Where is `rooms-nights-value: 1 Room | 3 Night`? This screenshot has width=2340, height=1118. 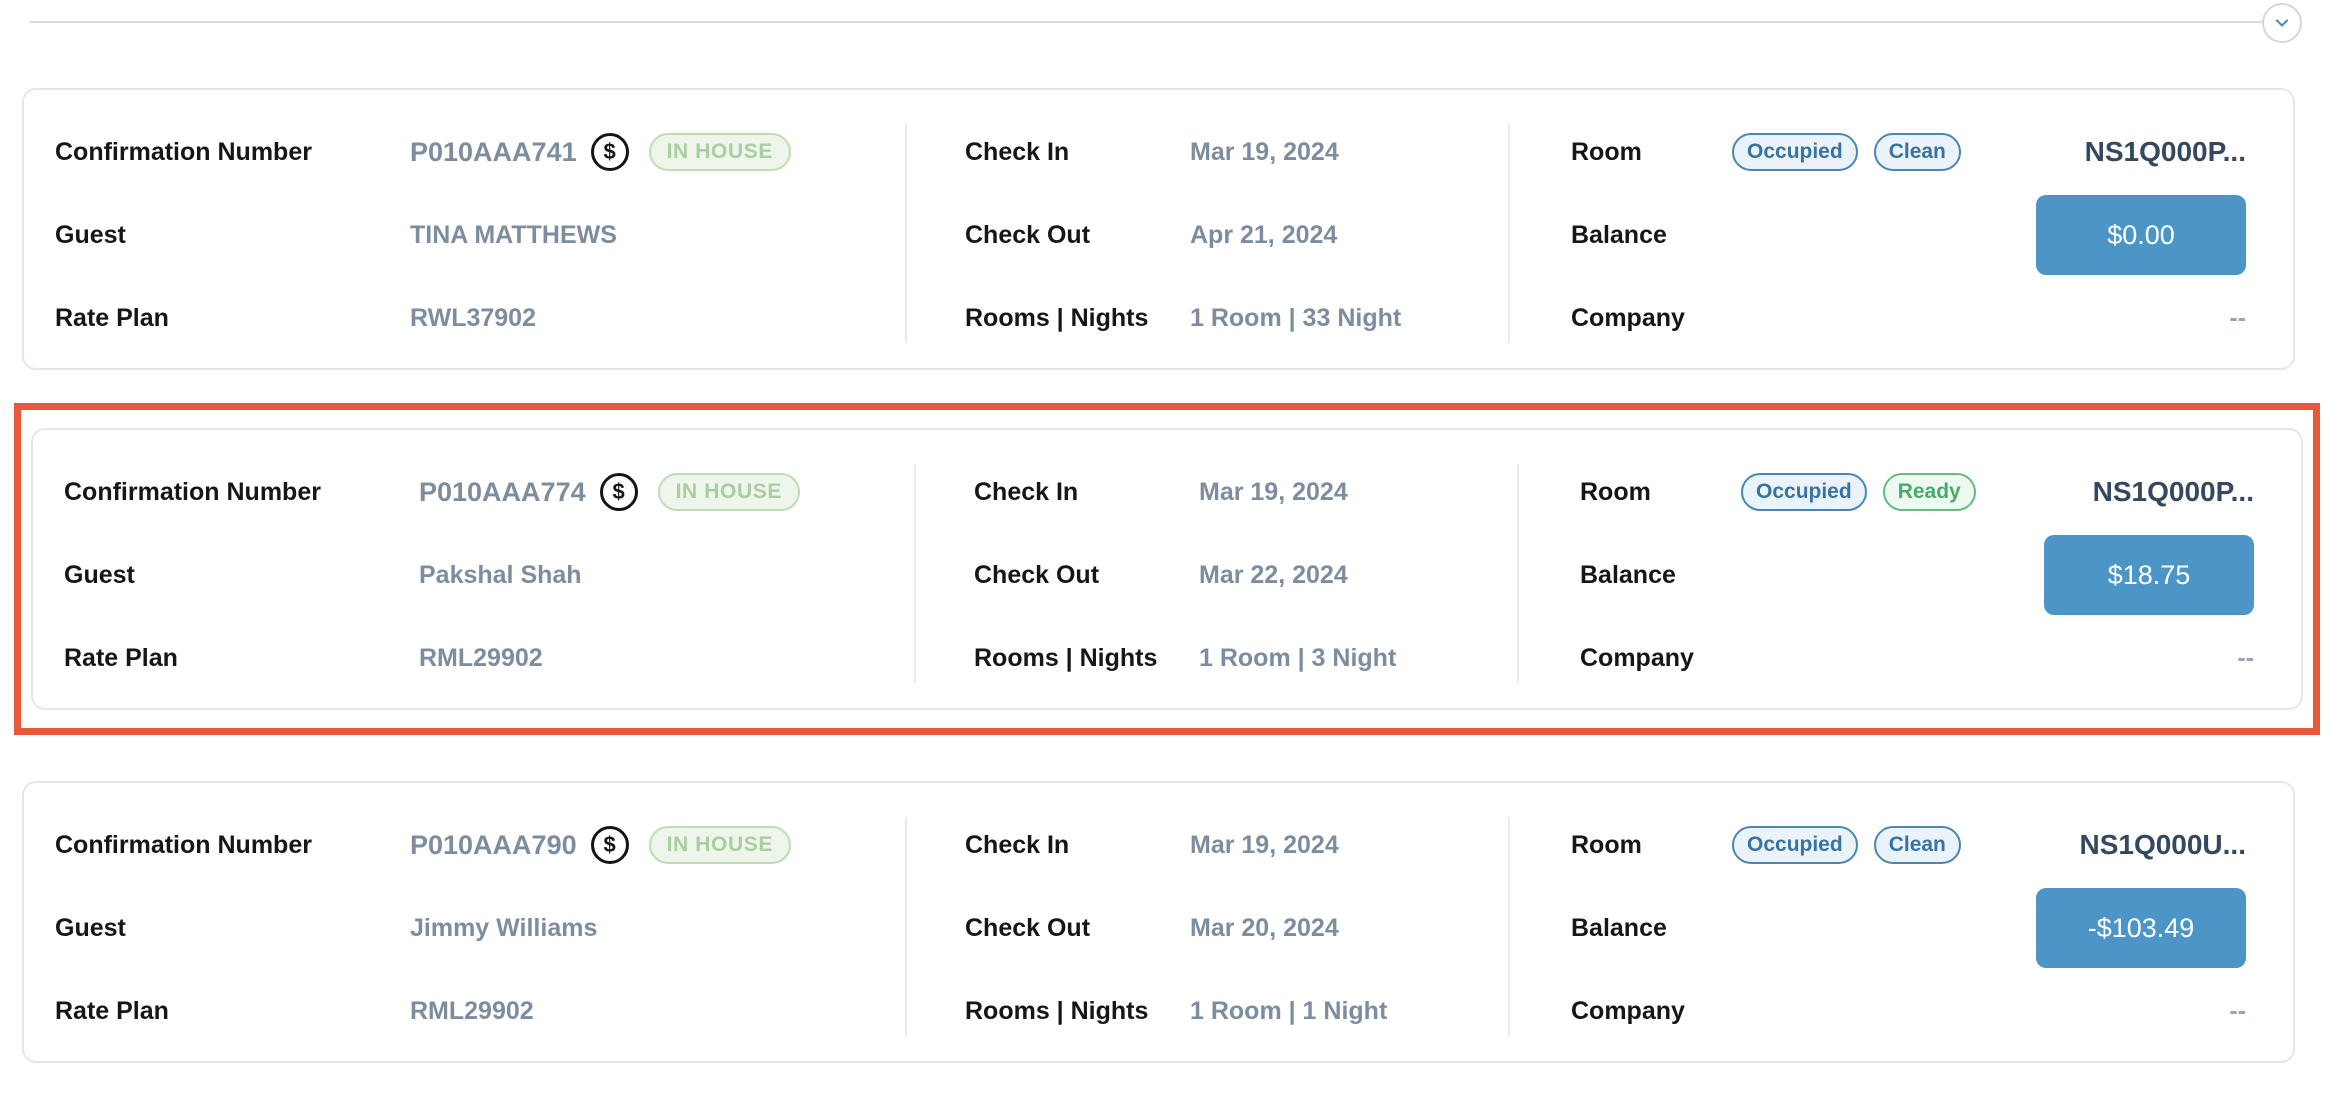
rooms-nights-value: 1 Room | 3 Night is located at coordinates (1298, 657).